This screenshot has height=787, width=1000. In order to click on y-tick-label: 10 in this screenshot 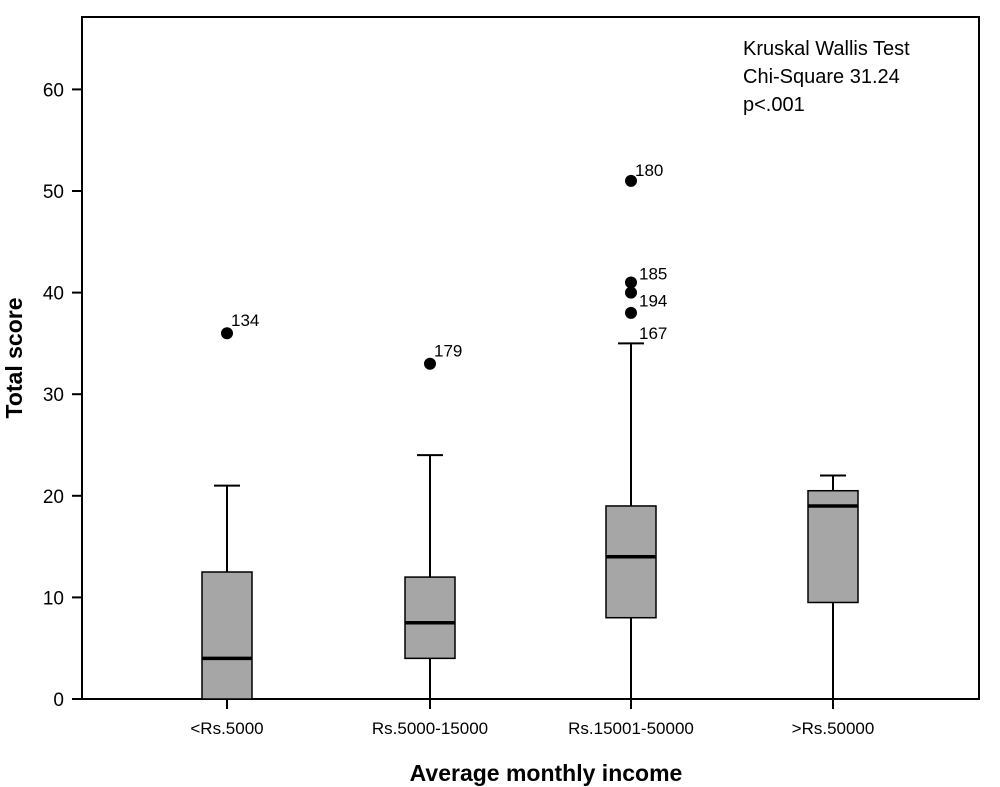, I will do `click(53, 598)`.